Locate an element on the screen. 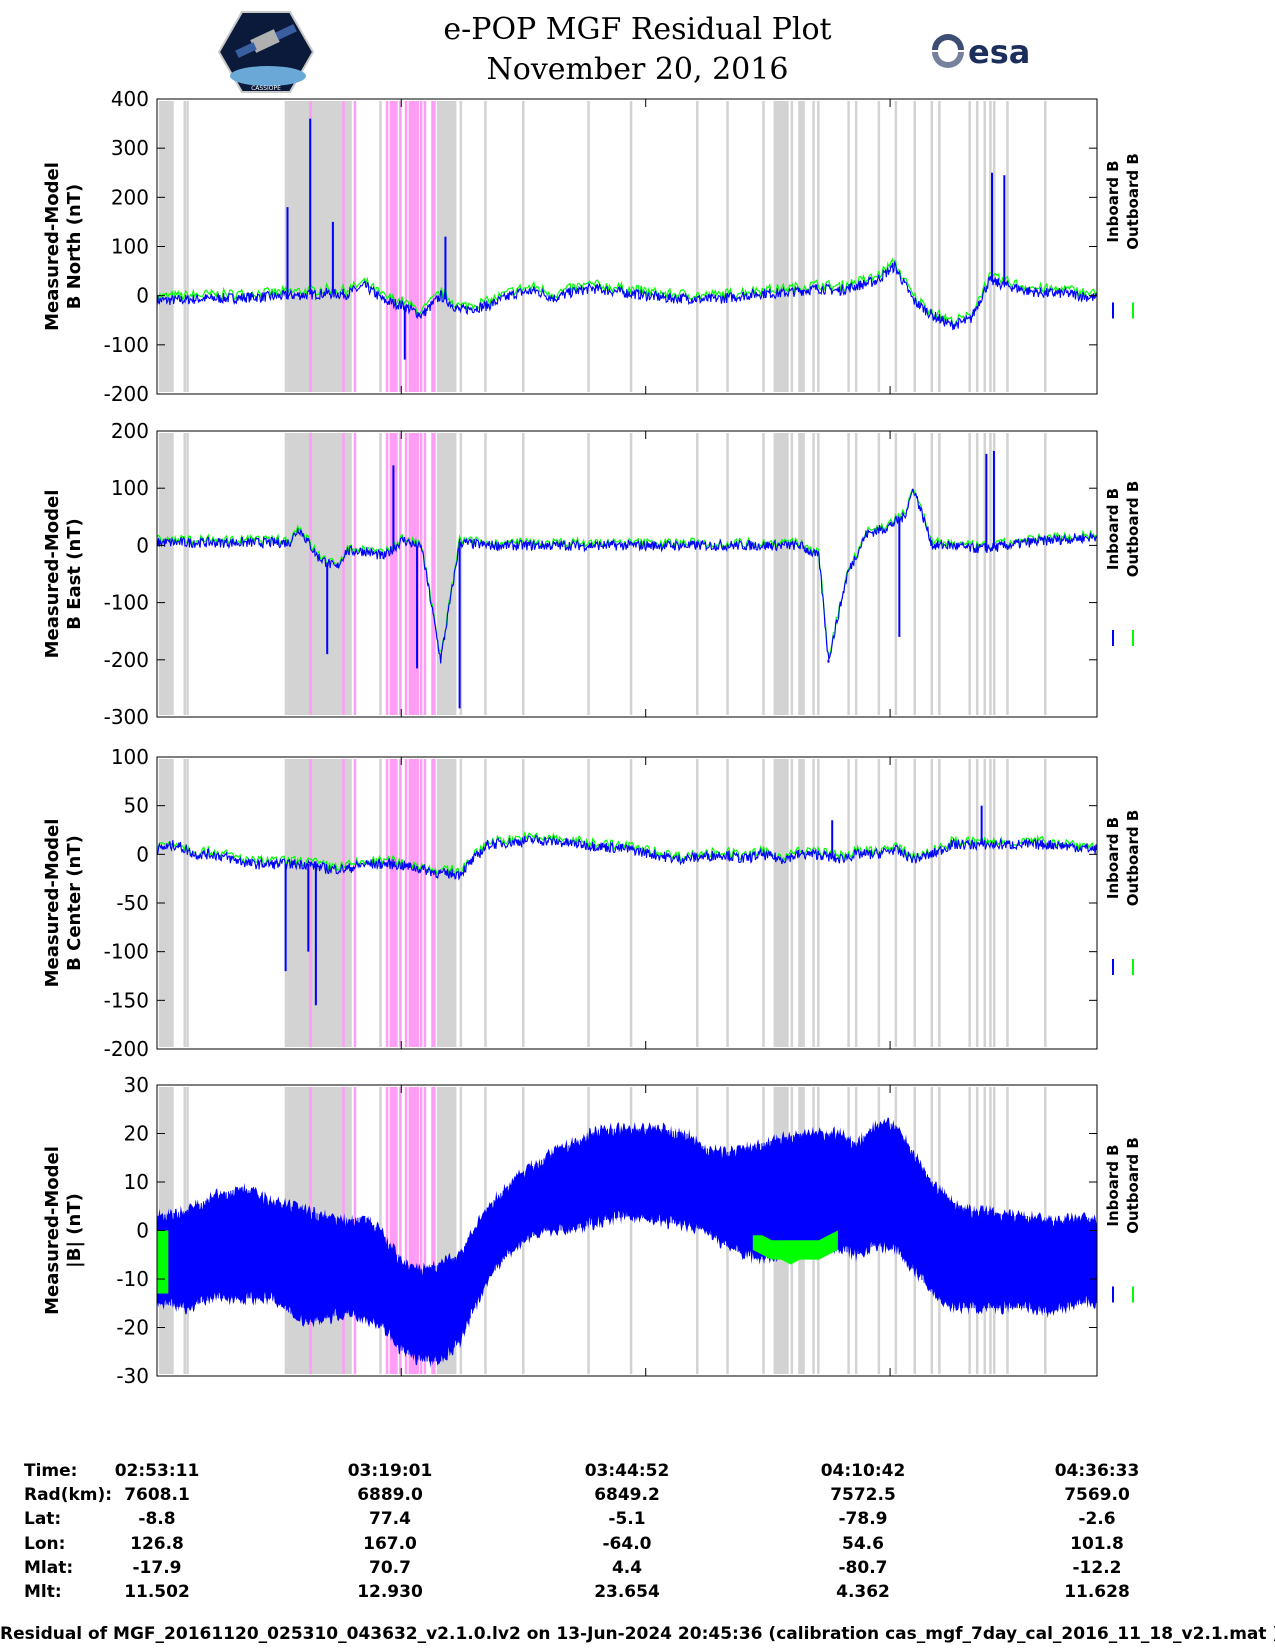 The height and width of the screenshot is (1650, 1275). orbit-row-label: Lat: is located at coordinates (43, 1519).